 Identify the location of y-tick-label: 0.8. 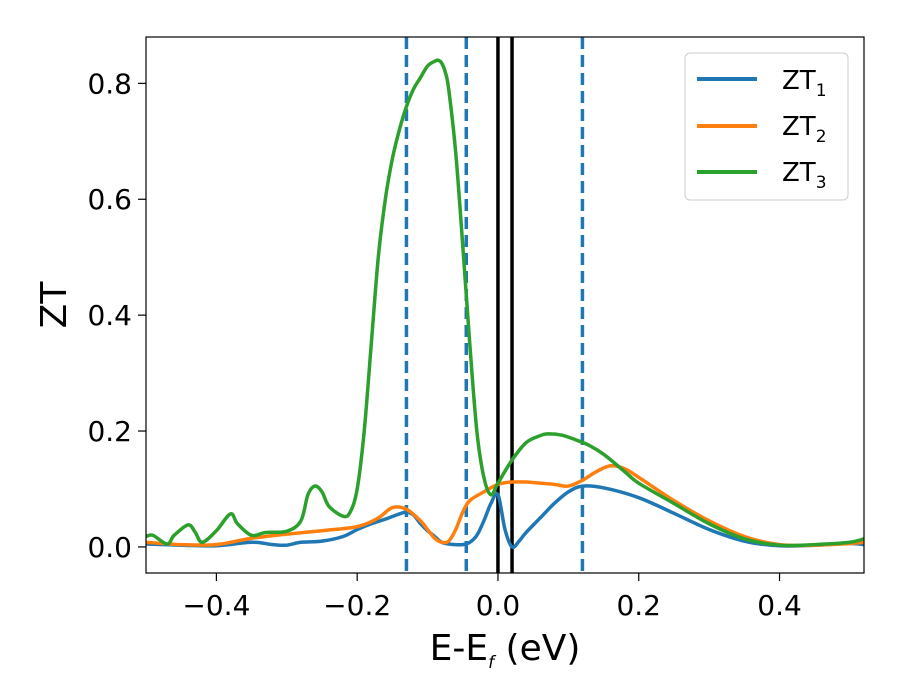
(109, 83).